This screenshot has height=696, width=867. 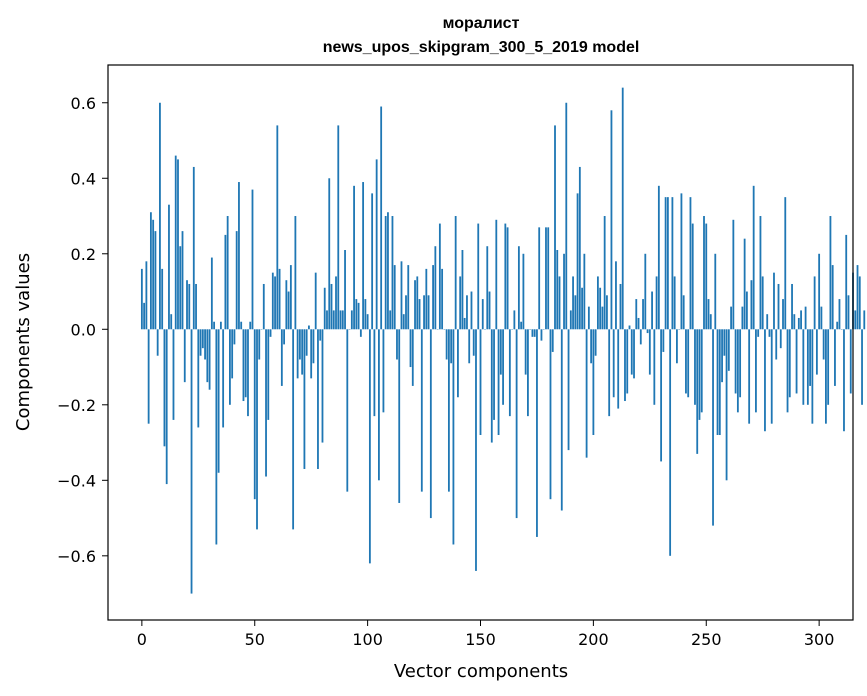 What do you see at coordinates (76, 405) in the screenshot?
I see `y-tick-label: −0.2` at bounding box center [76, 405].